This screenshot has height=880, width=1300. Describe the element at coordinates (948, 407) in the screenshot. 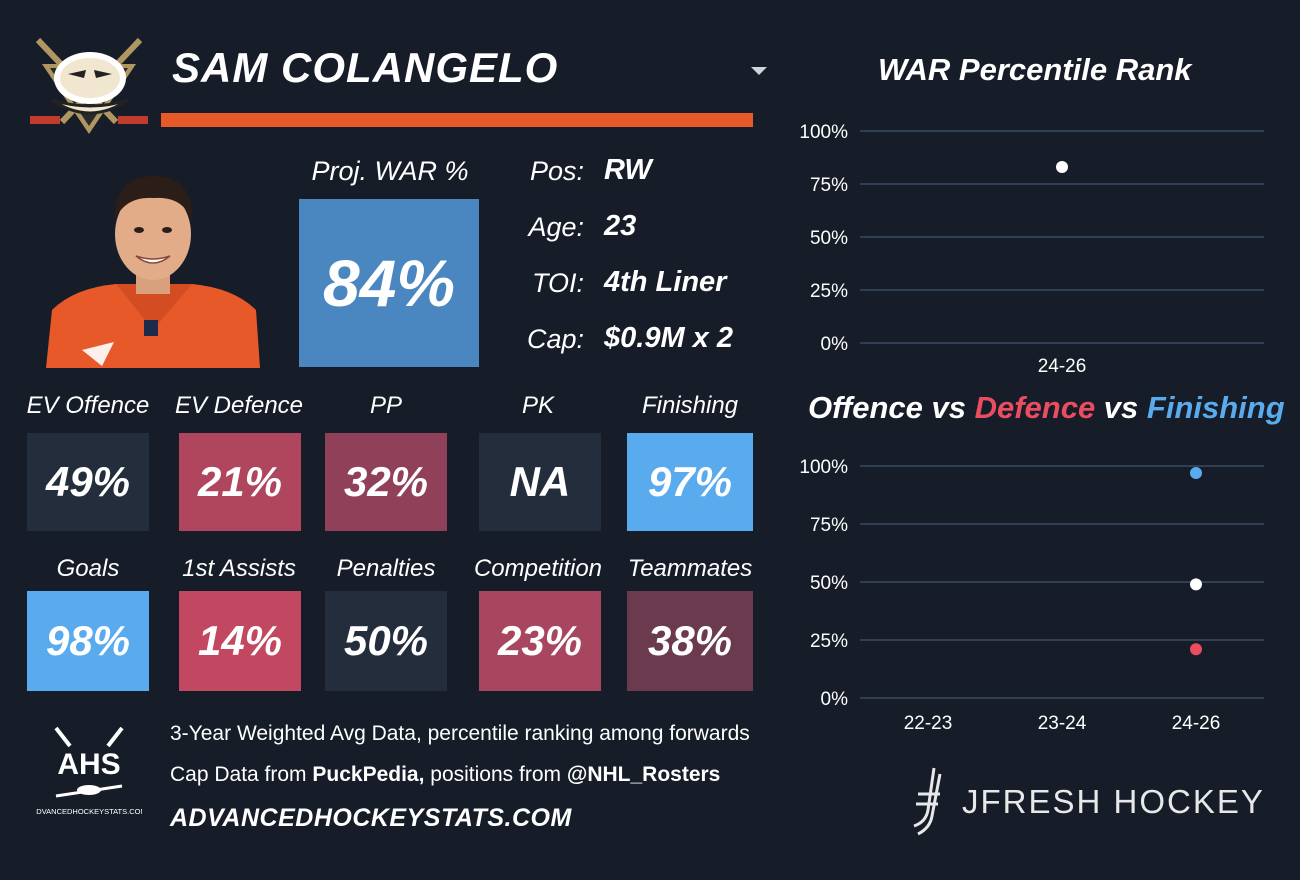

I see `title-vs-1: vs` at that location.